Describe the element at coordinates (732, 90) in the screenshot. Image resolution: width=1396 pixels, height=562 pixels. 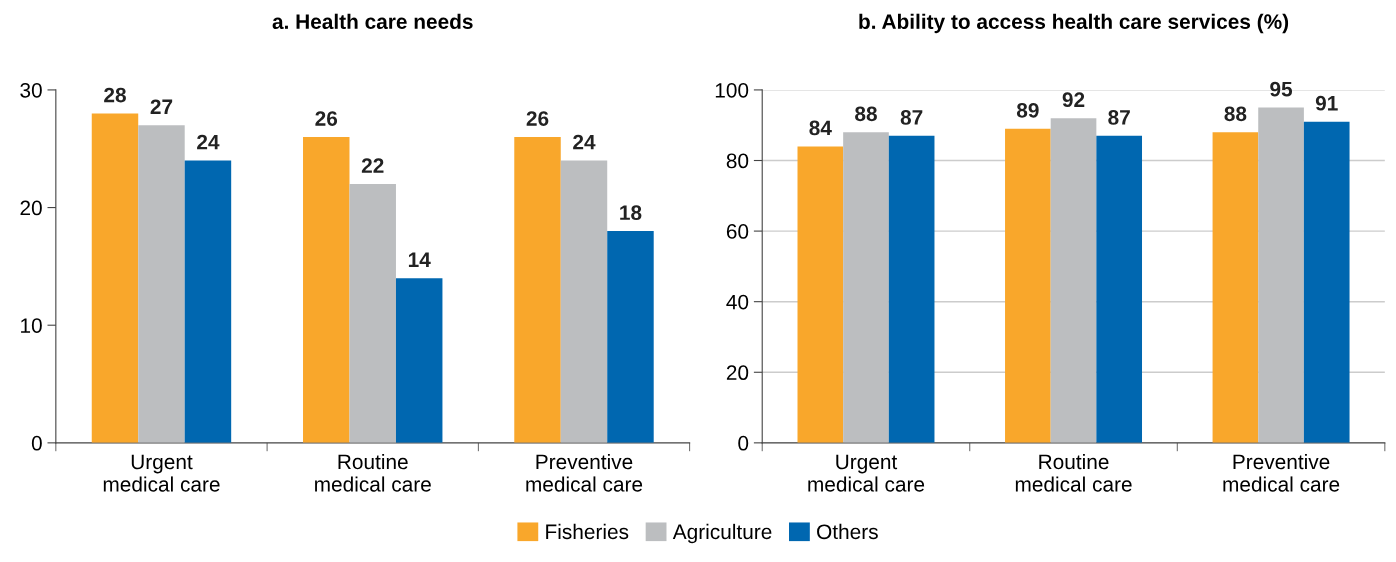
I see `y-tick-label: 100` at that location.